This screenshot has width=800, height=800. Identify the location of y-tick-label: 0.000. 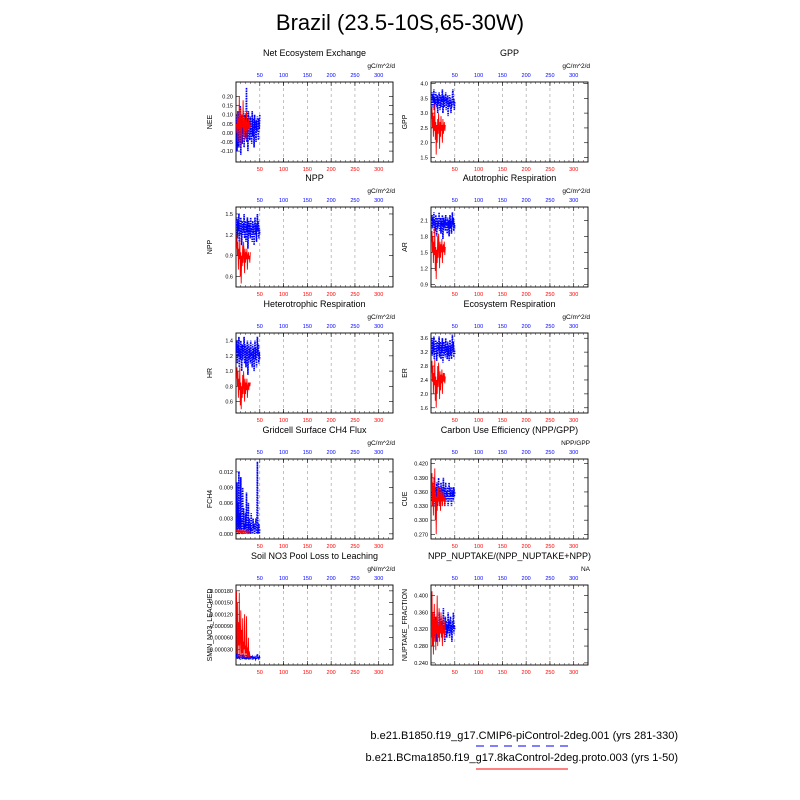
(226, 535).